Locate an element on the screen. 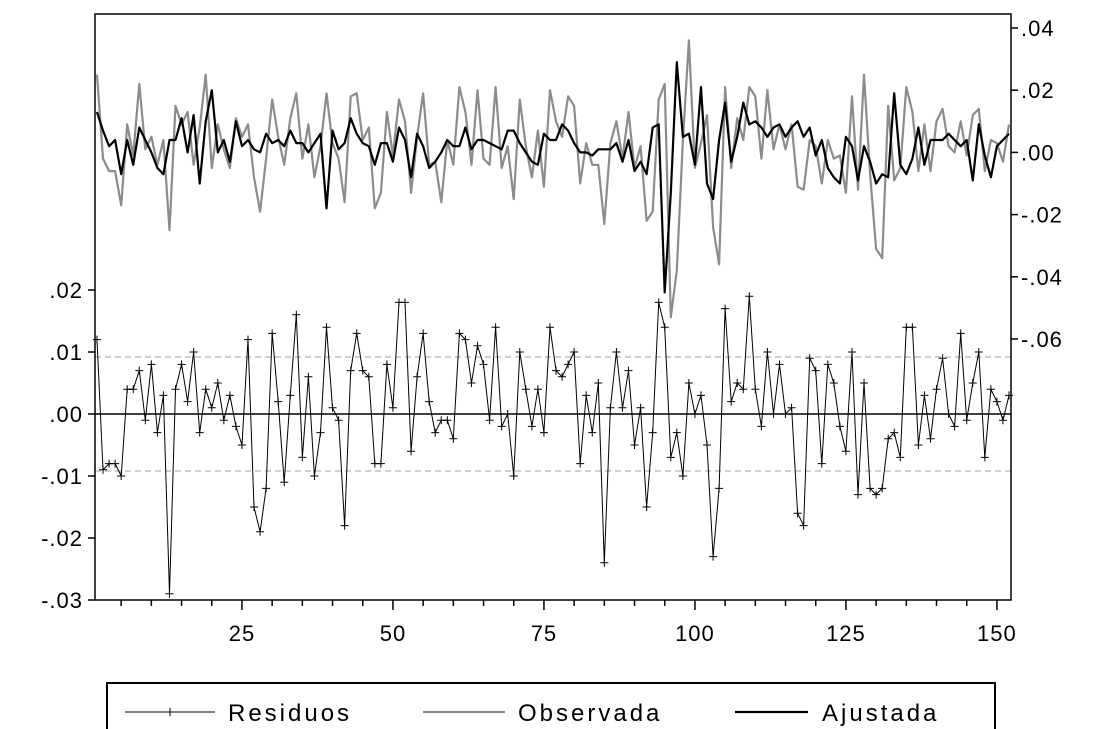  y-right-tick-label: -.06 is located at coordinates (1042, 339).